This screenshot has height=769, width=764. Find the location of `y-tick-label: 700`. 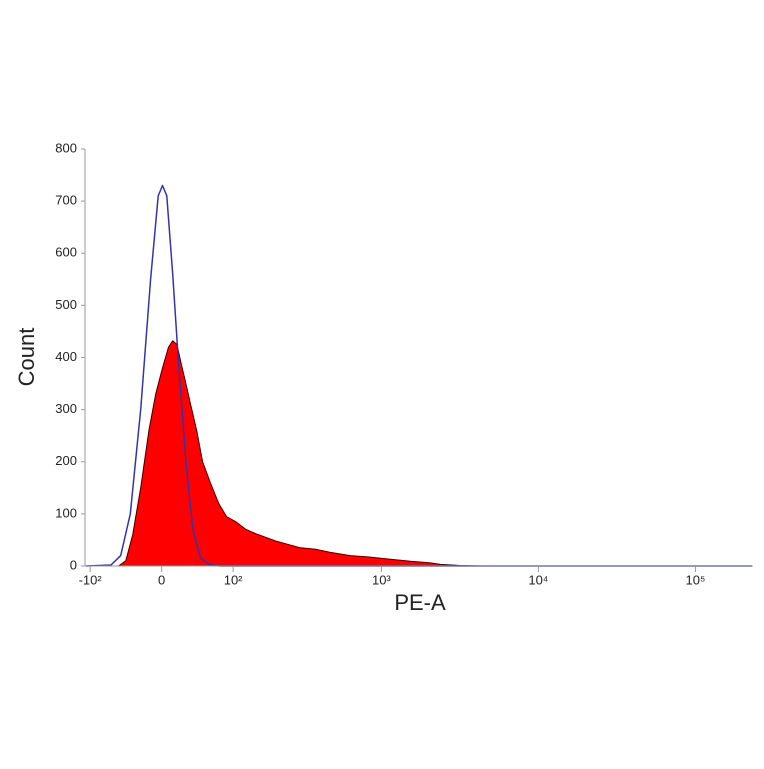

y-tick-label: 700 is located at coordinates (66, 200).